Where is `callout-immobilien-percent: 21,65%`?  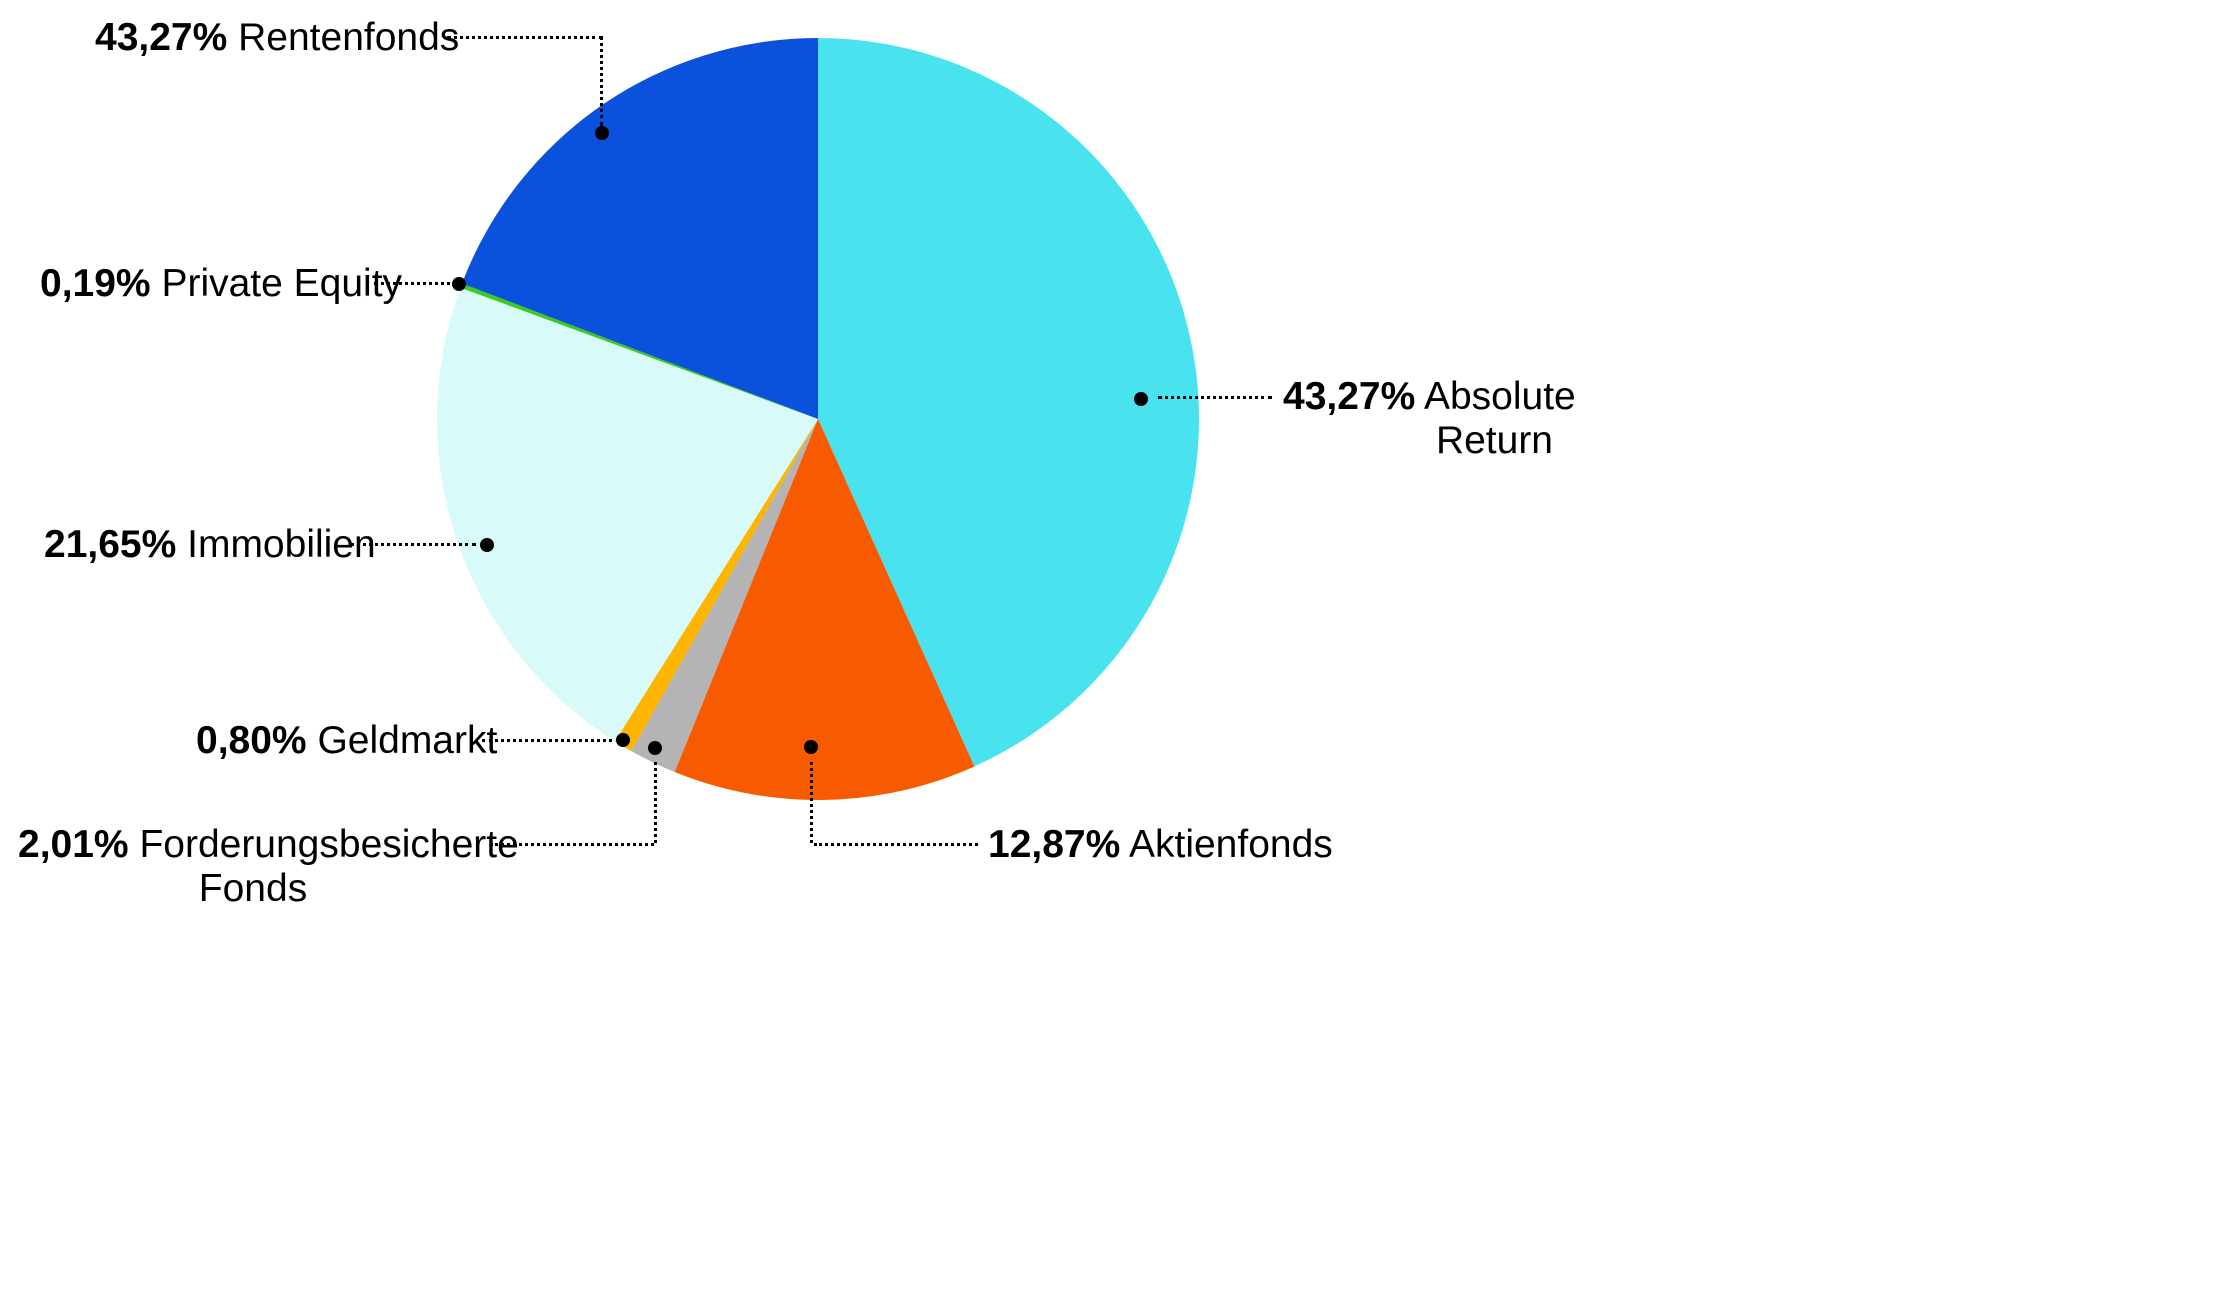
callout-immobilien-percent: 21,65% is located at coordinates (110, 544).